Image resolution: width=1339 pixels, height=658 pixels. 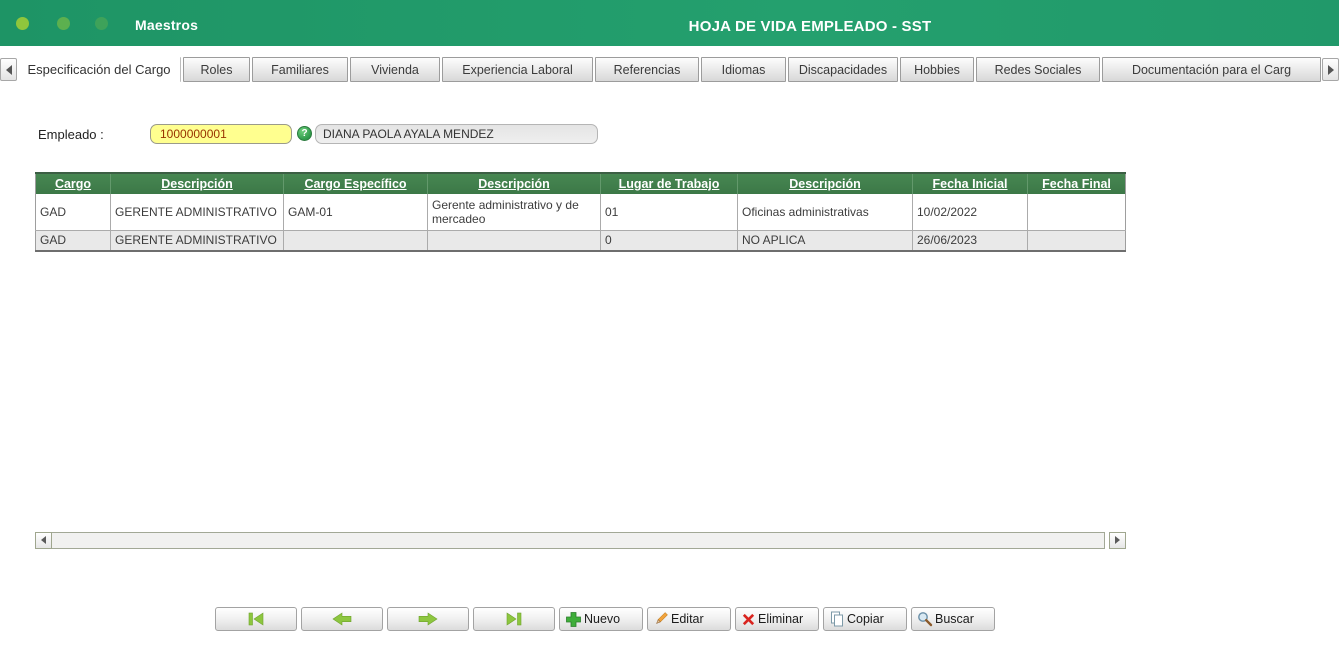 I want to click on tab-redes-sociales: Redes Sociales, so click(x=1038, y=69).